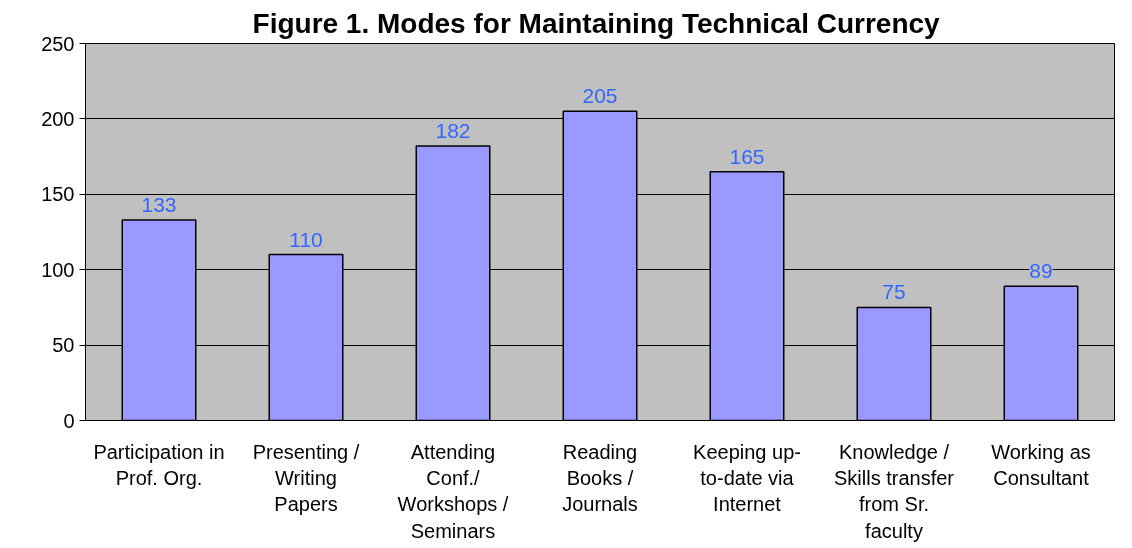  Describe the element at coordinates (159, 464) in the screenshot. I see `x-tick-label: Participation in Prof. Org.` at that location.